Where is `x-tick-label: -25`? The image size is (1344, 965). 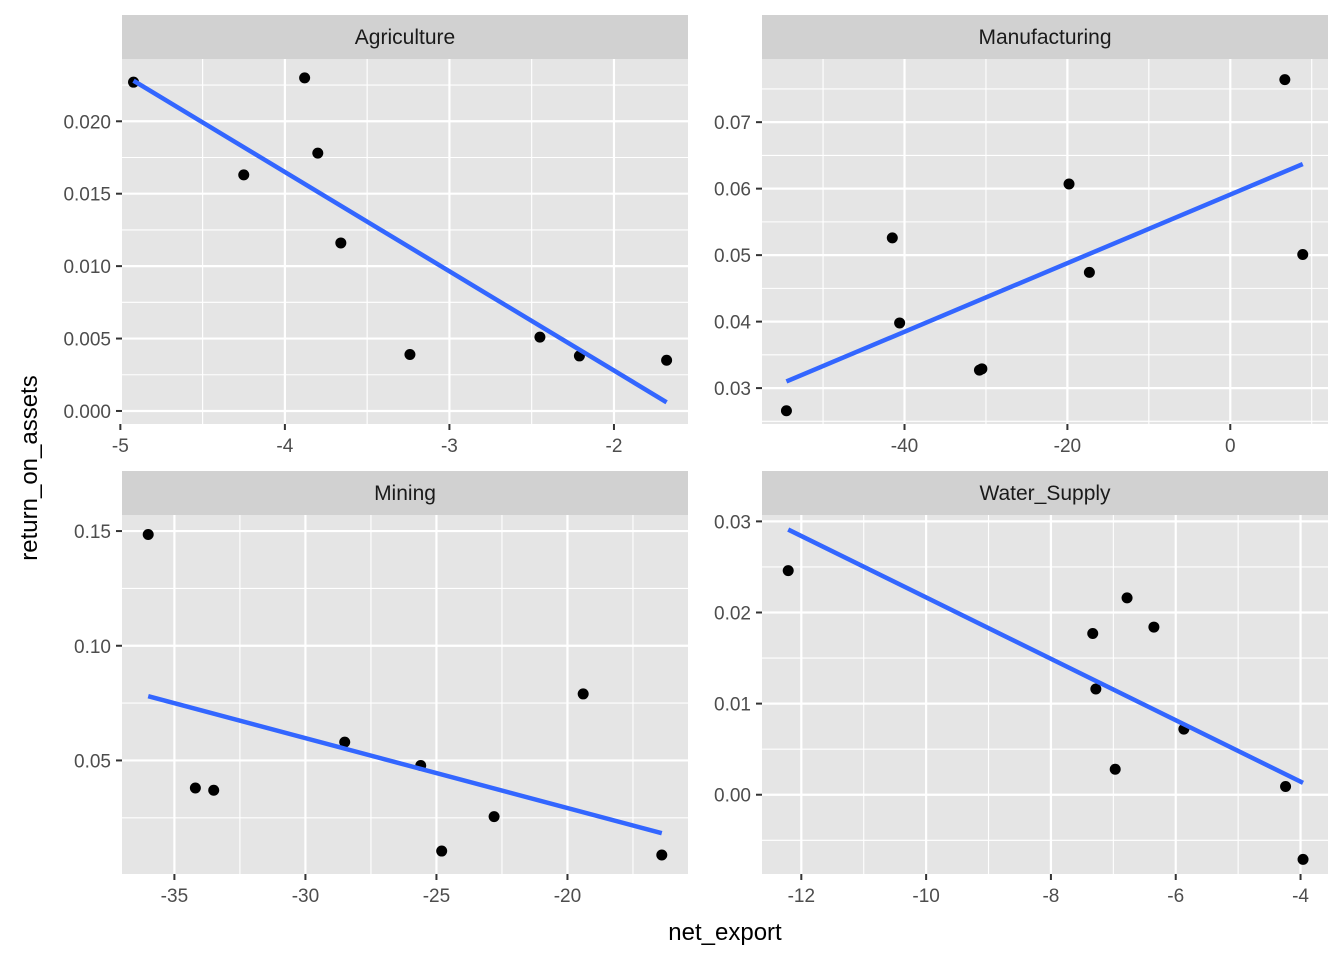
x-tick-label: -25 is located at coordinates (436, 896).